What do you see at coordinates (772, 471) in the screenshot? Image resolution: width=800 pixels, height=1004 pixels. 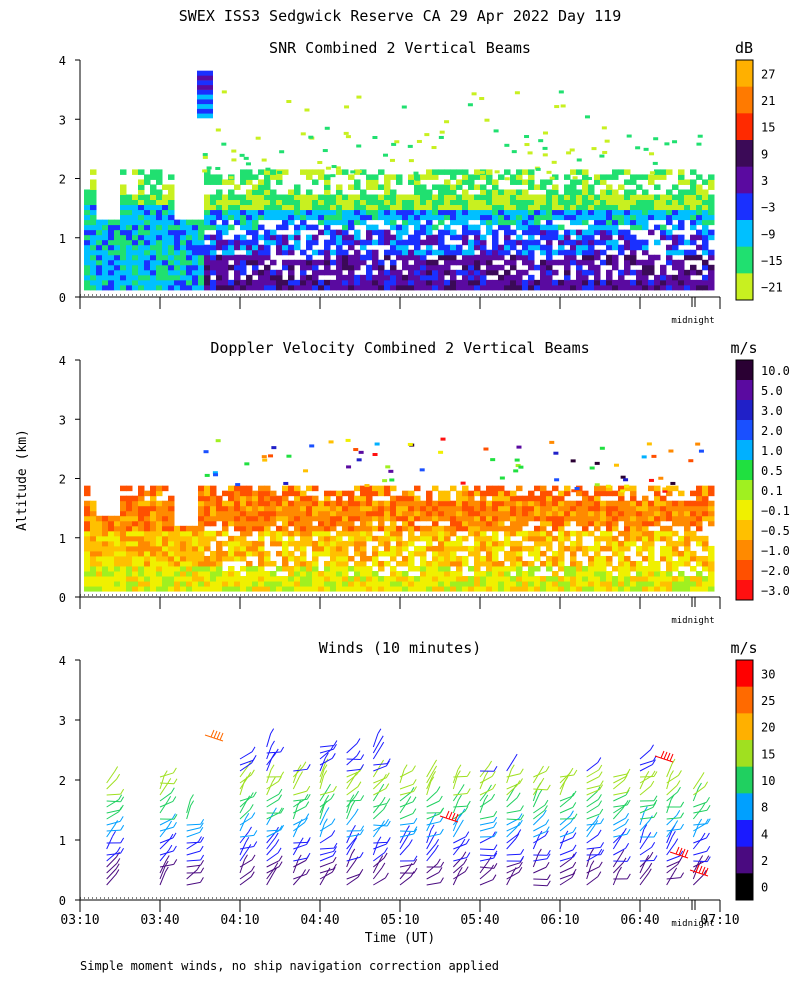 I see `colorbar-tick-label: 0.5` at bounding box center [772, 471].